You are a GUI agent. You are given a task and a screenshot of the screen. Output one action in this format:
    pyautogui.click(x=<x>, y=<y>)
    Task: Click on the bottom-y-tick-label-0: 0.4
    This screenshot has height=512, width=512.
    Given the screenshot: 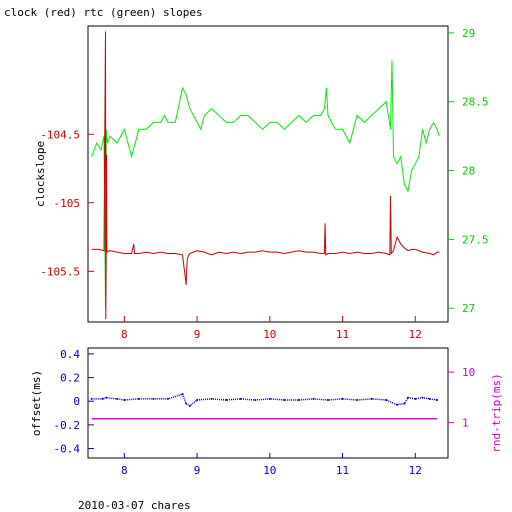 What is the action you would take?
    pyautogui.click(x=70, y=354)
    